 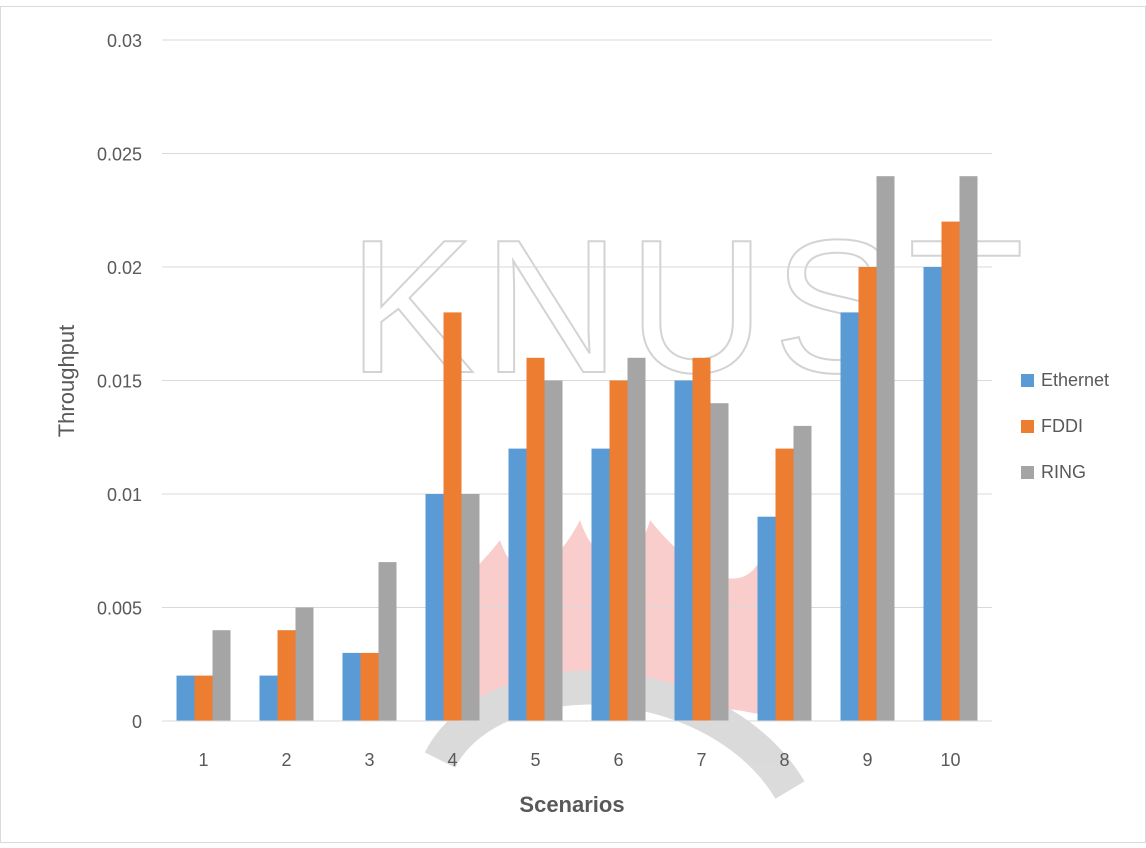 I want to click on legend-swatch-ring, so click(x=1027, y=472).